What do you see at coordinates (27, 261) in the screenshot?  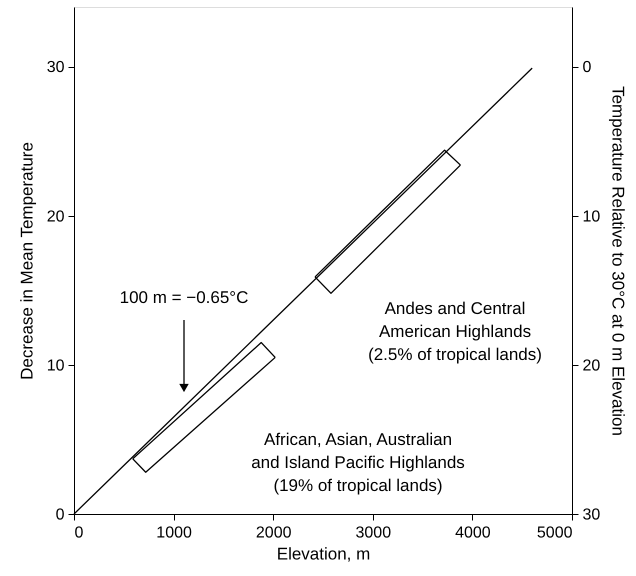 I see `y-axis-title: Decrease in Mean Temperature` at bounding box center [27, 261].